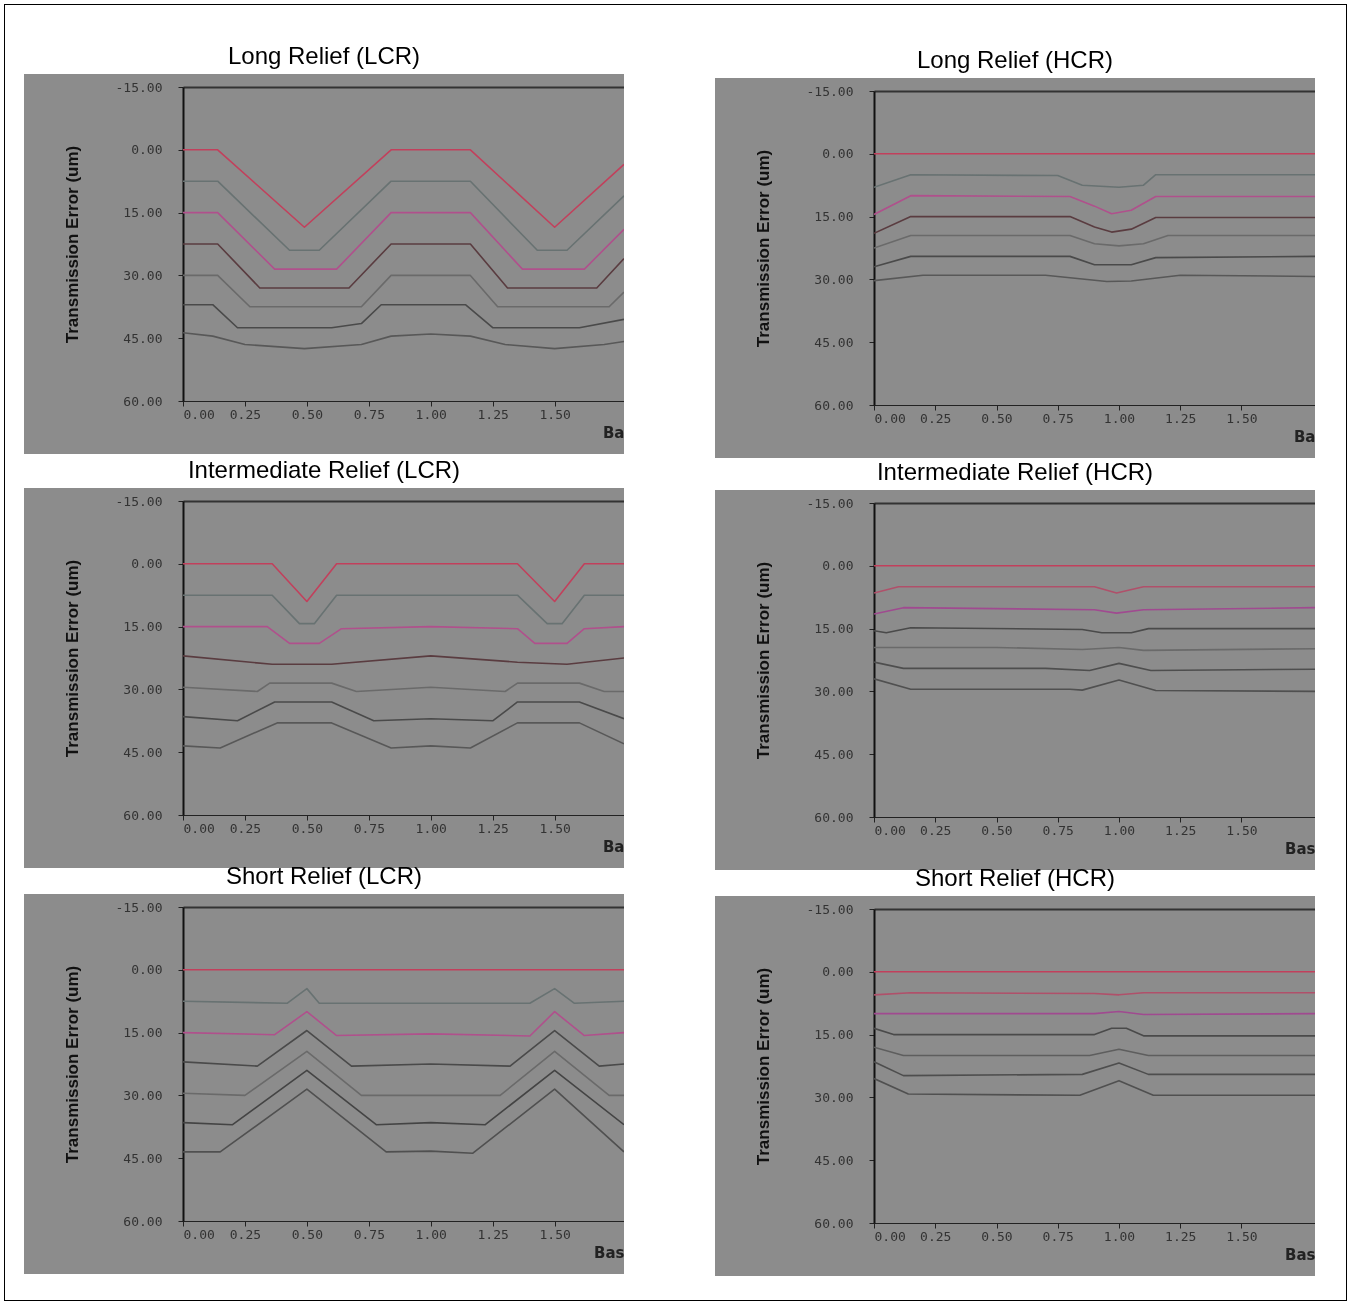 The height and width of the screenshot is (1308, 1352). Describe the element at coordinates (1015, 472) in the screenshot. I see `chart-title: Intermediate Relief (HCR)` at that location.